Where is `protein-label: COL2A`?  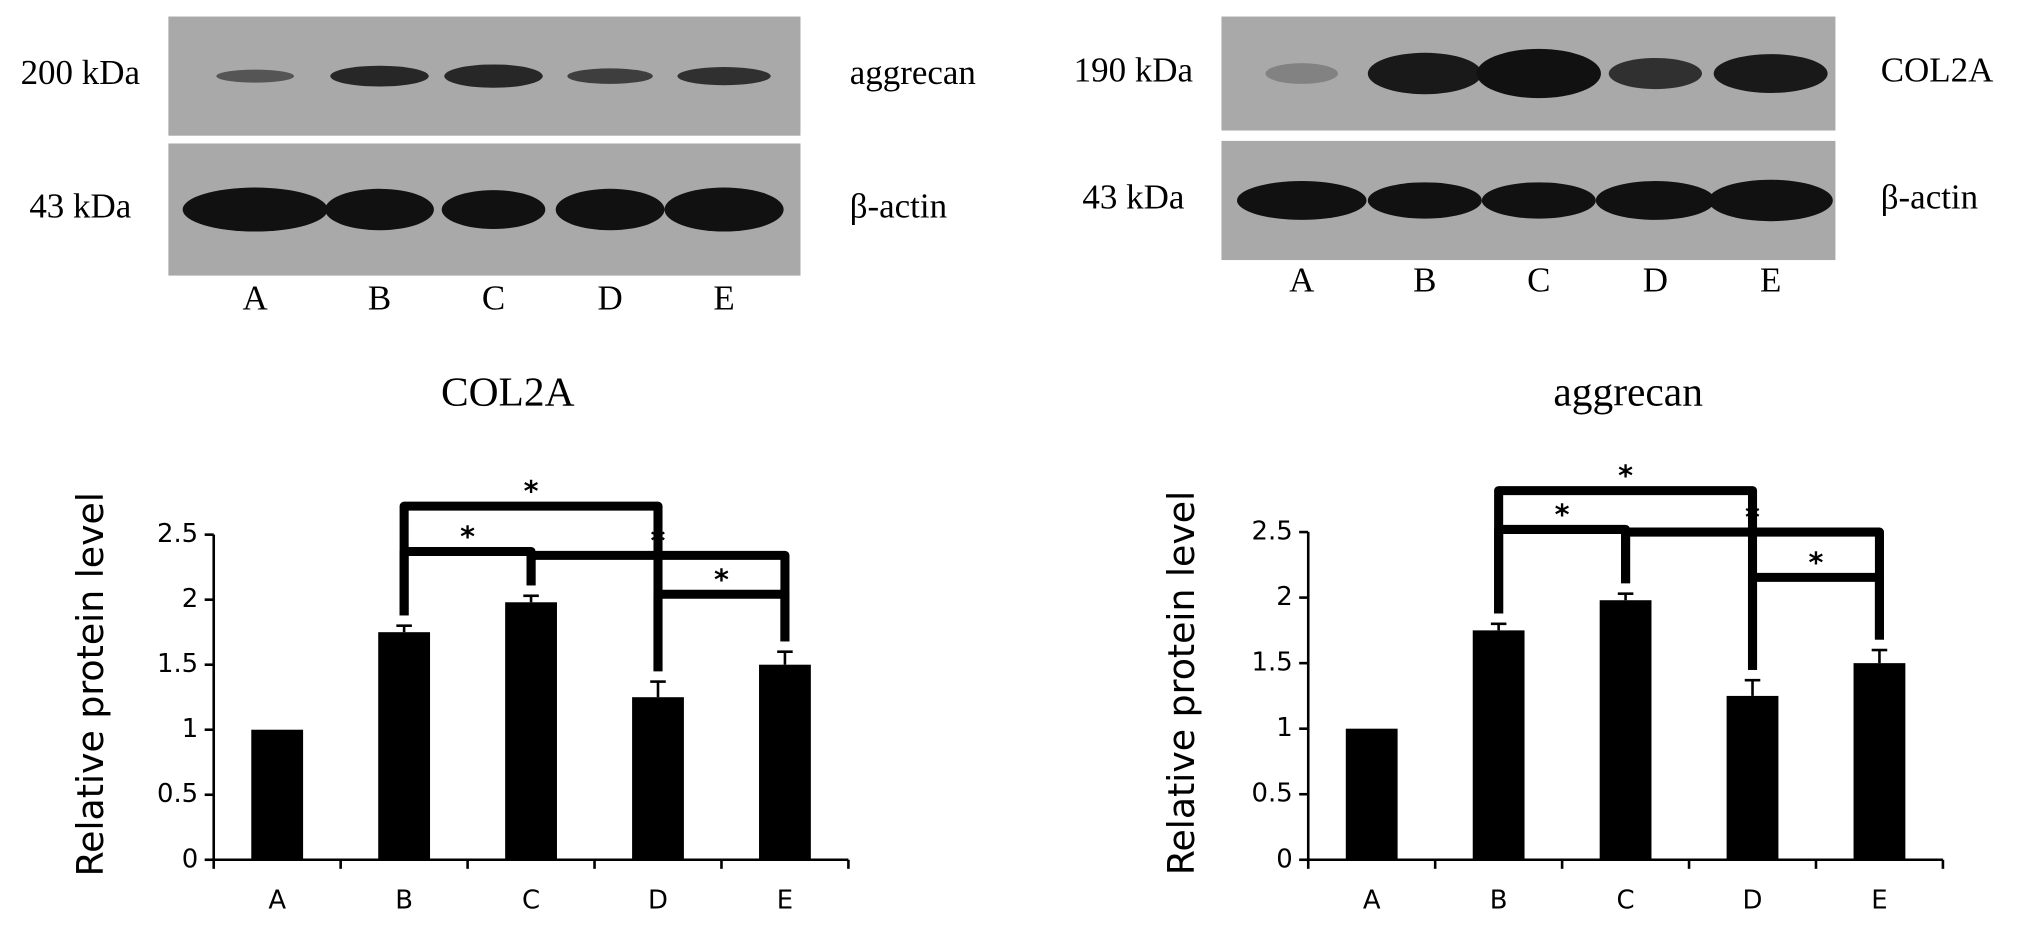 protein-label: COL2A is located at coordinates (1937, 70).